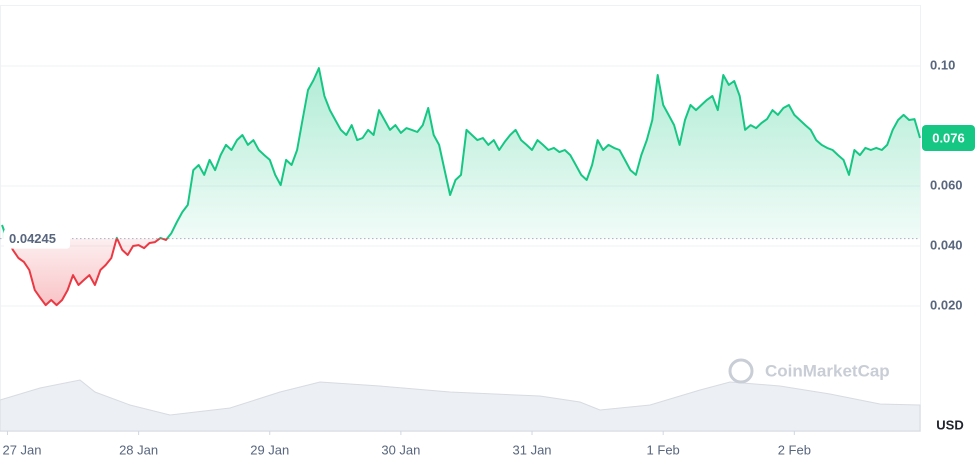 This screenshot has height=463, width=977. I want to click on x-tick-label: 31 Jan, so click(532, 449).